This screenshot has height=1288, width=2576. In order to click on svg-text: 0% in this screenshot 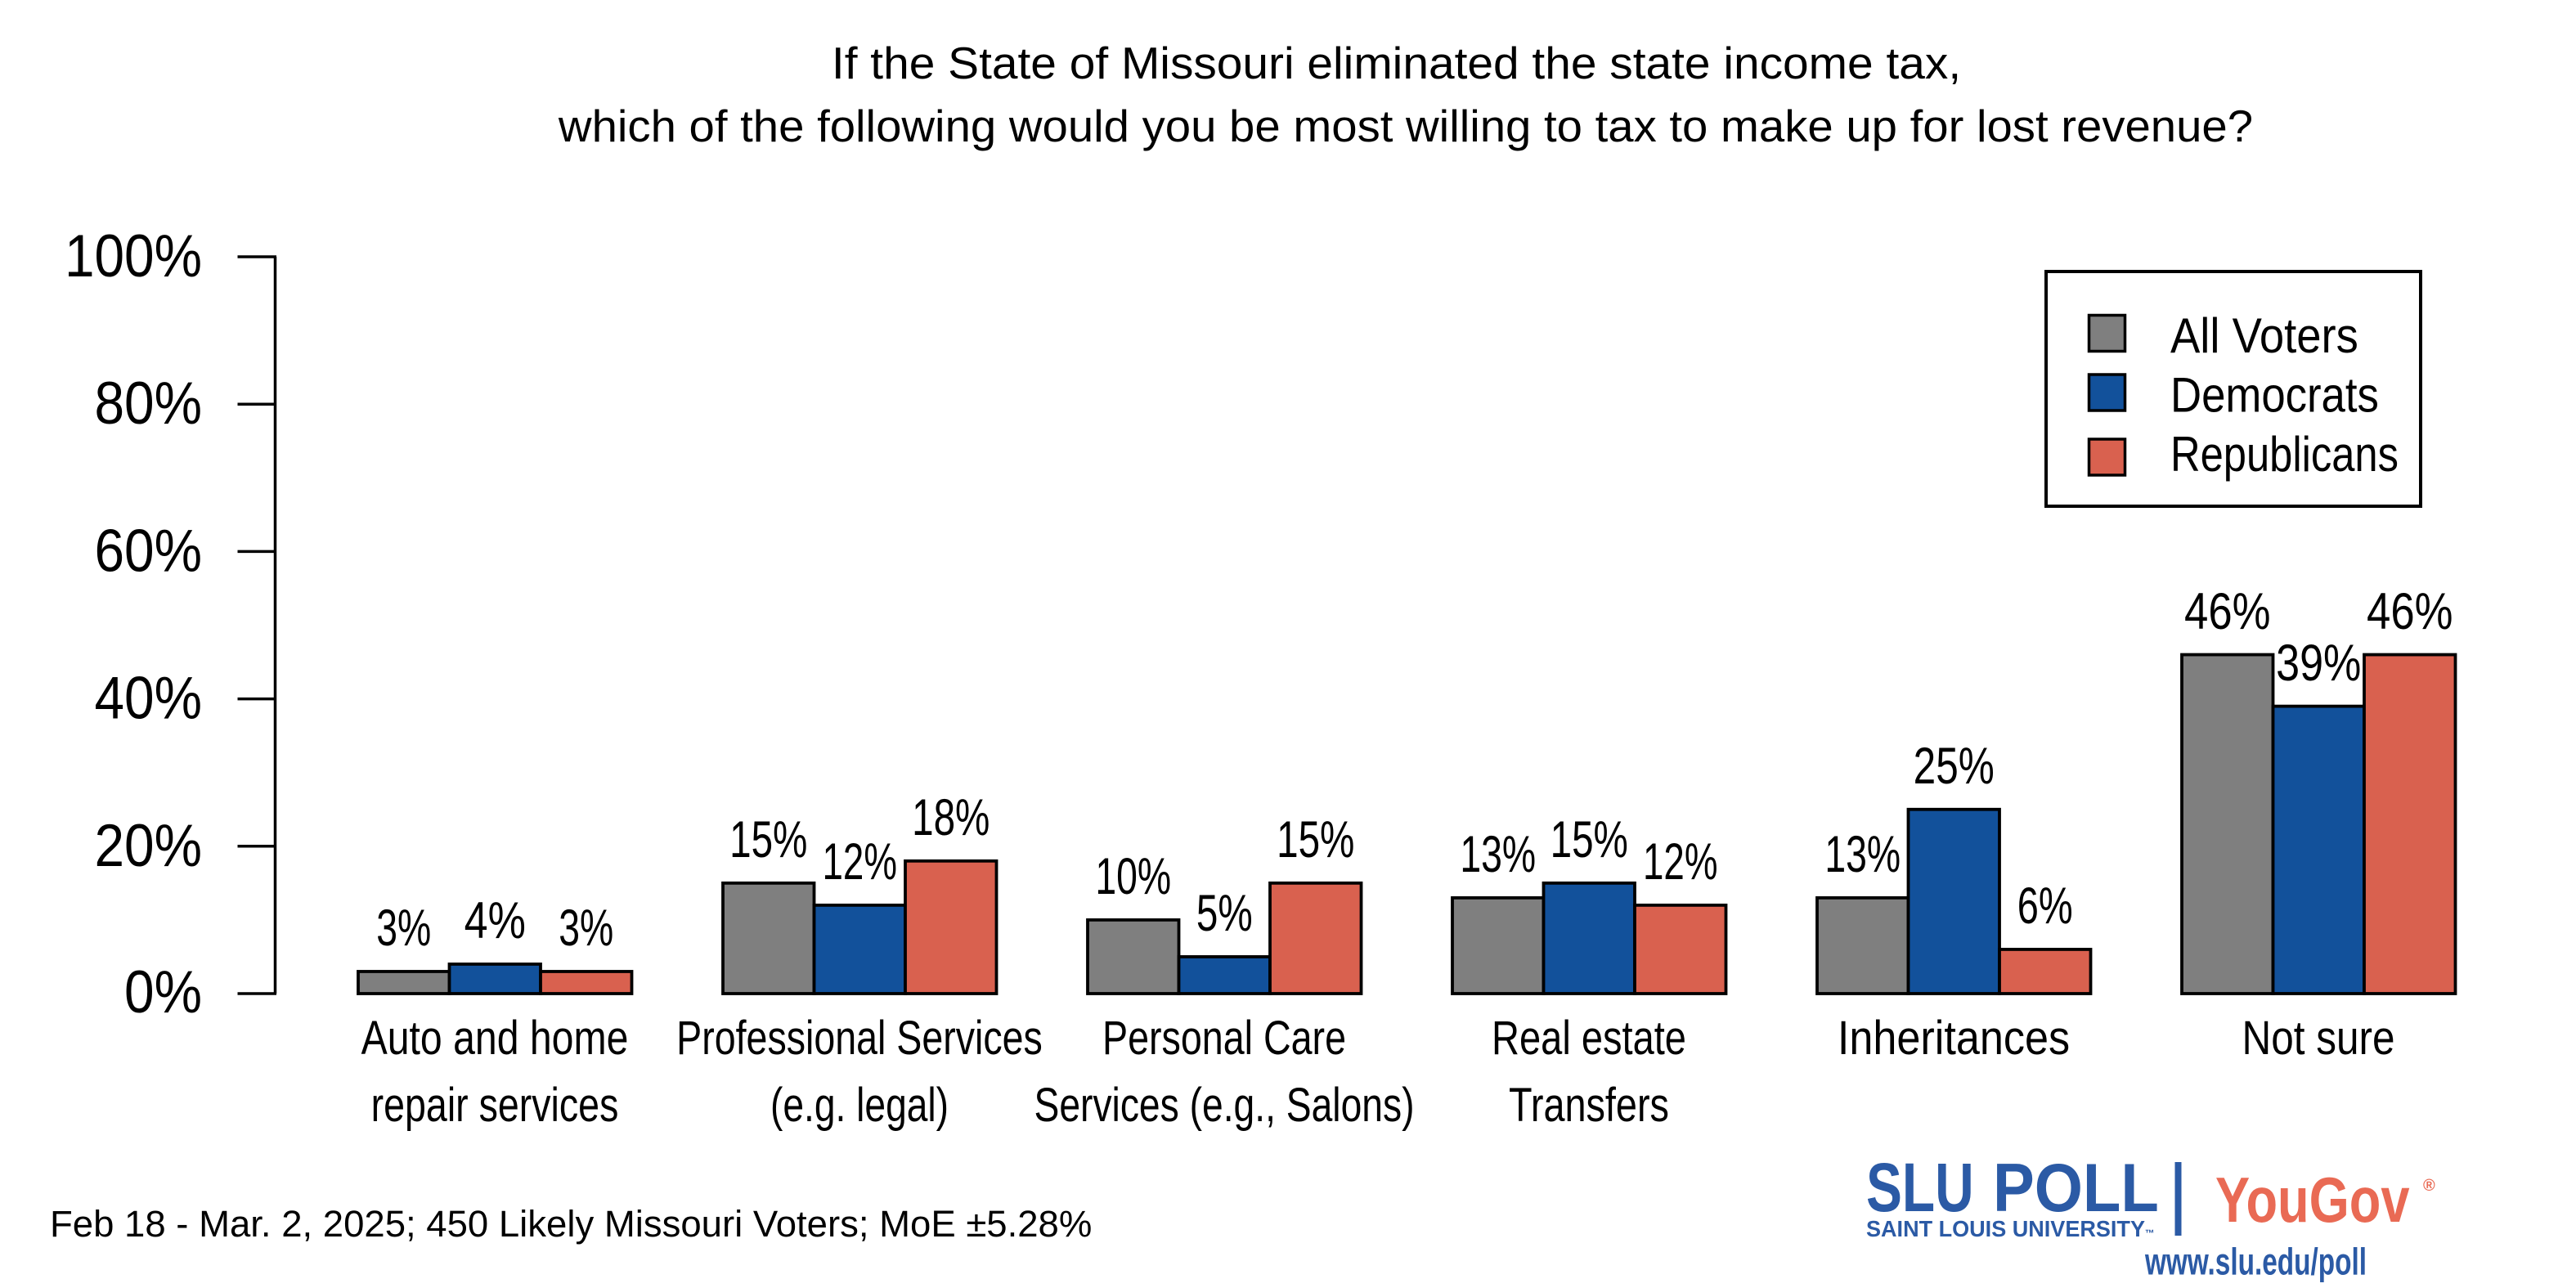, I will do `click(163, 991)`.